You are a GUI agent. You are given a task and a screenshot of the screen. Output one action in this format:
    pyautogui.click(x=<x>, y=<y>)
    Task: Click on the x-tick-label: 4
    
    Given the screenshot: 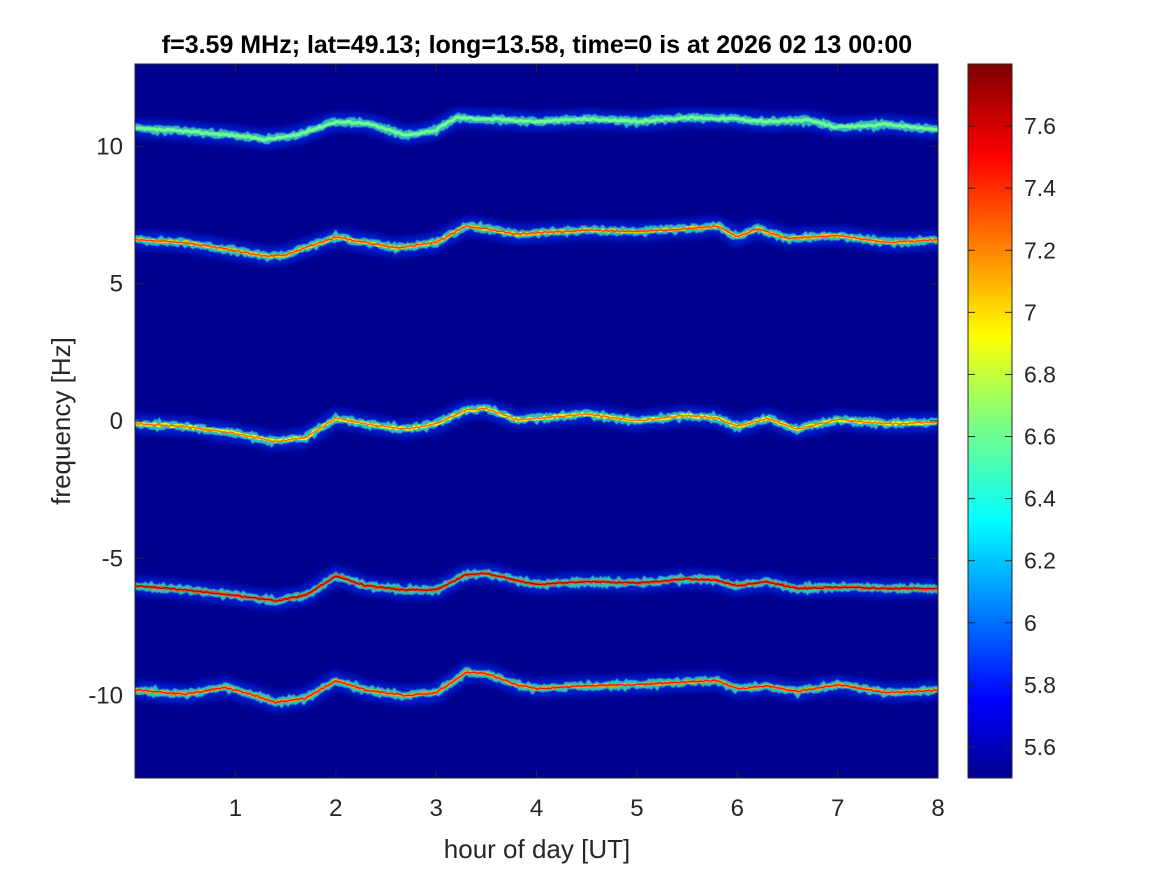 What is the action you would take?
    pyautogui.click(x=536, y=808)
    